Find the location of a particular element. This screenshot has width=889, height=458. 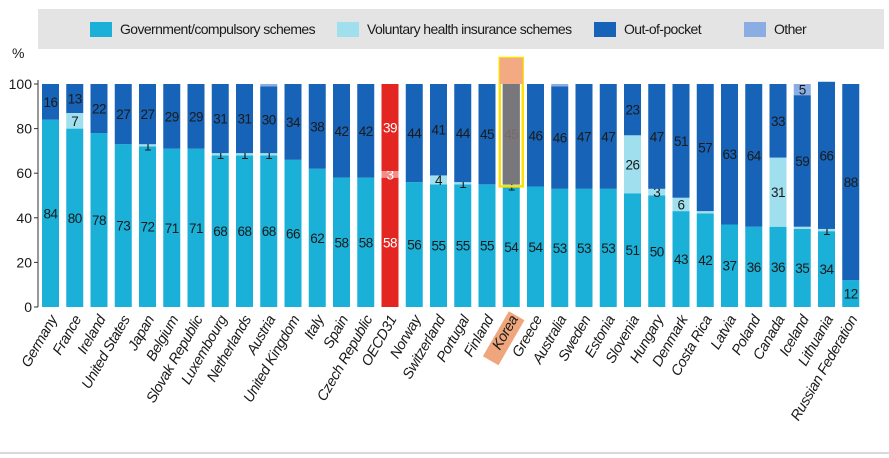

bar-luxembourg-government-compulsory-schemes is located at coordinates (220, 231).